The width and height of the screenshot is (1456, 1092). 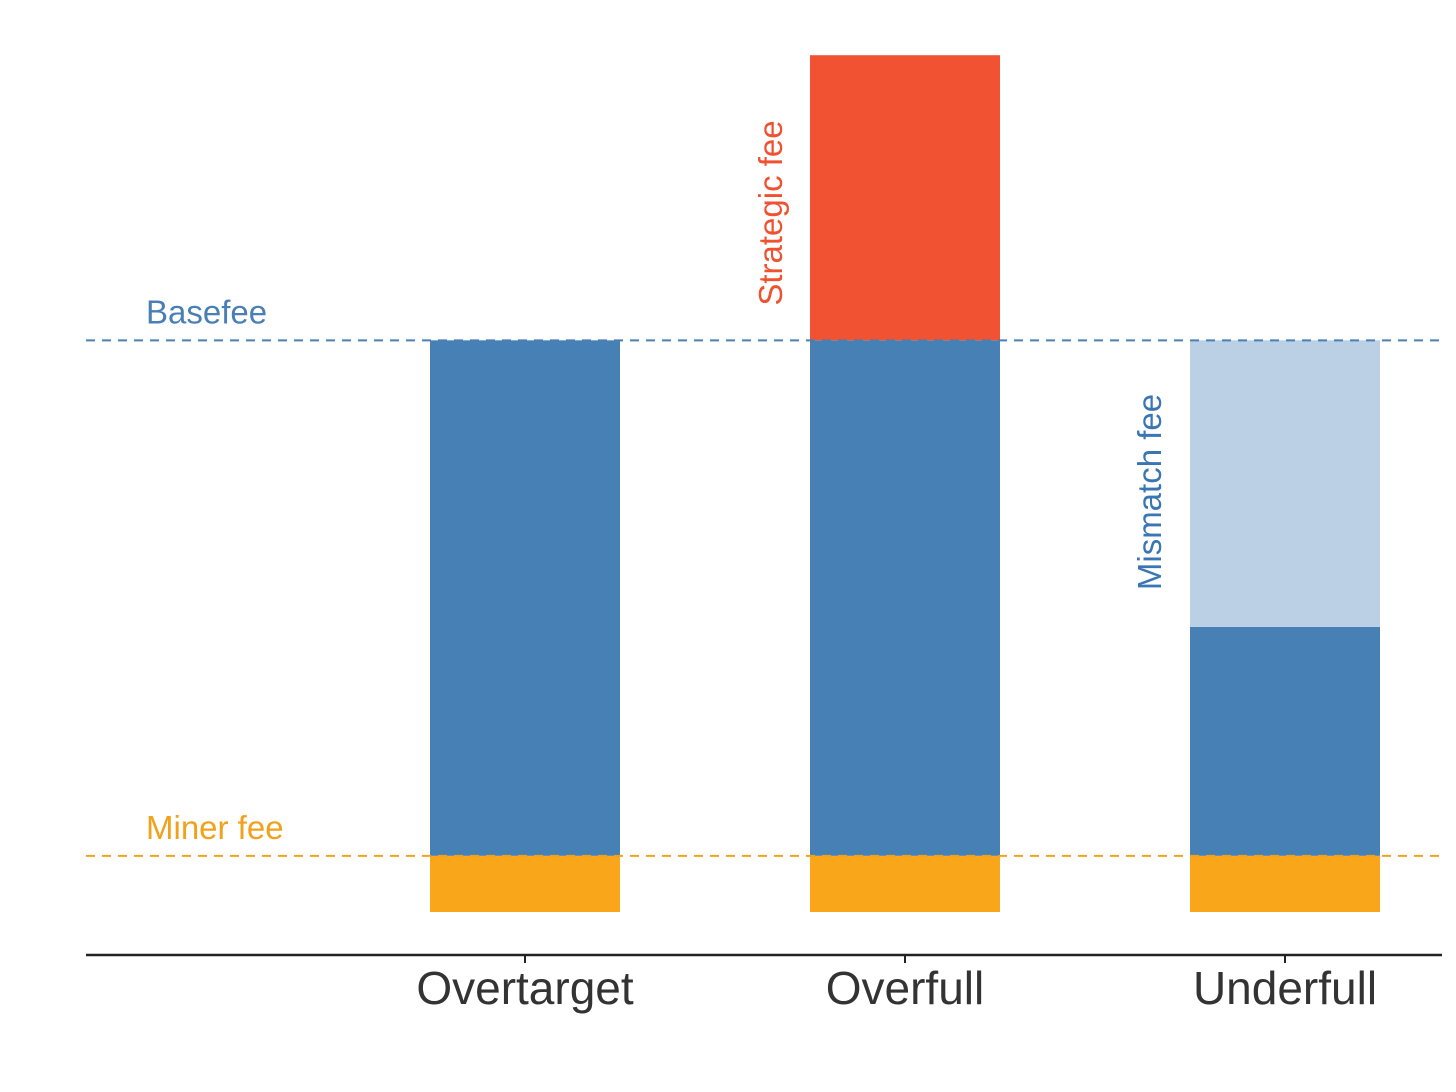 I want to click on bar-overfull-base, so click(x=905, y=598).